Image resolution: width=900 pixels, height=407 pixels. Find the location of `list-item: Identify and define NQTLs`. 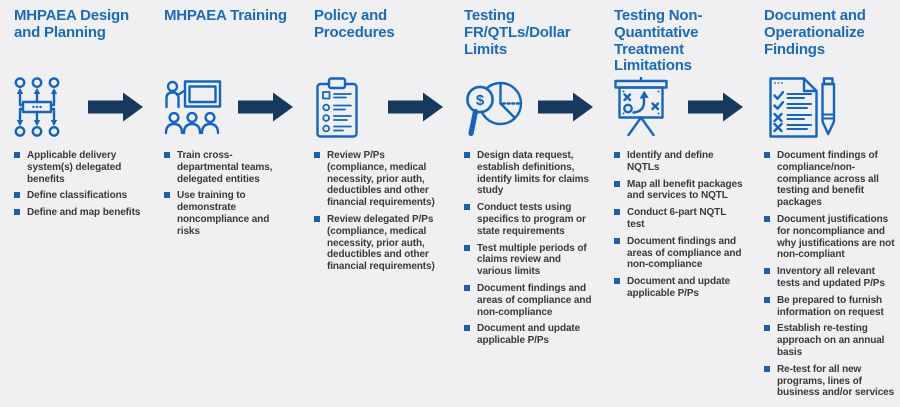

list-item: Identify and define NQTLs is located at coordinates (679, 162).